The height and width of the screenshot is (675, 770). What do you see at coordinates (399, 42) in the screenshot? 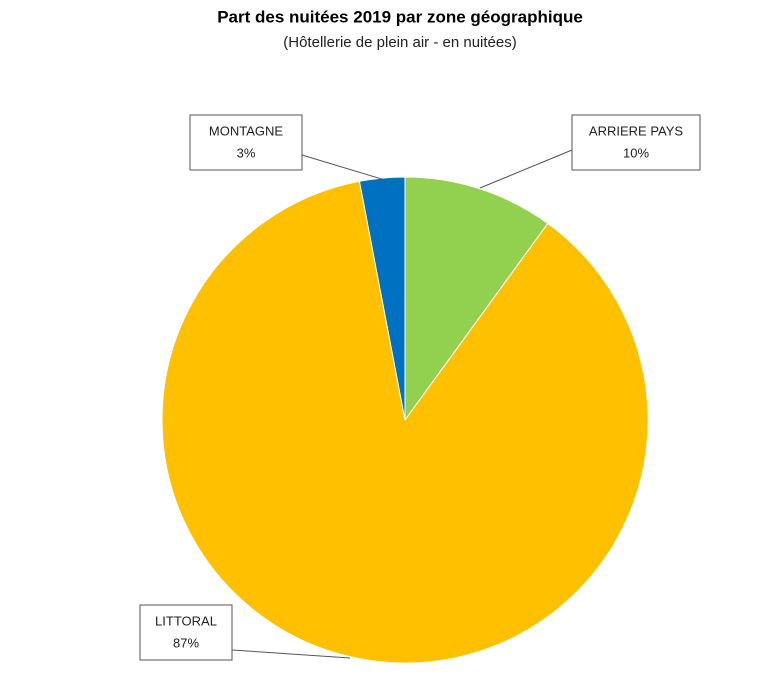
I see `chart-subtitle: (Hôtellerie de plein air - en nuitées)` at bounding box center [399, 42].